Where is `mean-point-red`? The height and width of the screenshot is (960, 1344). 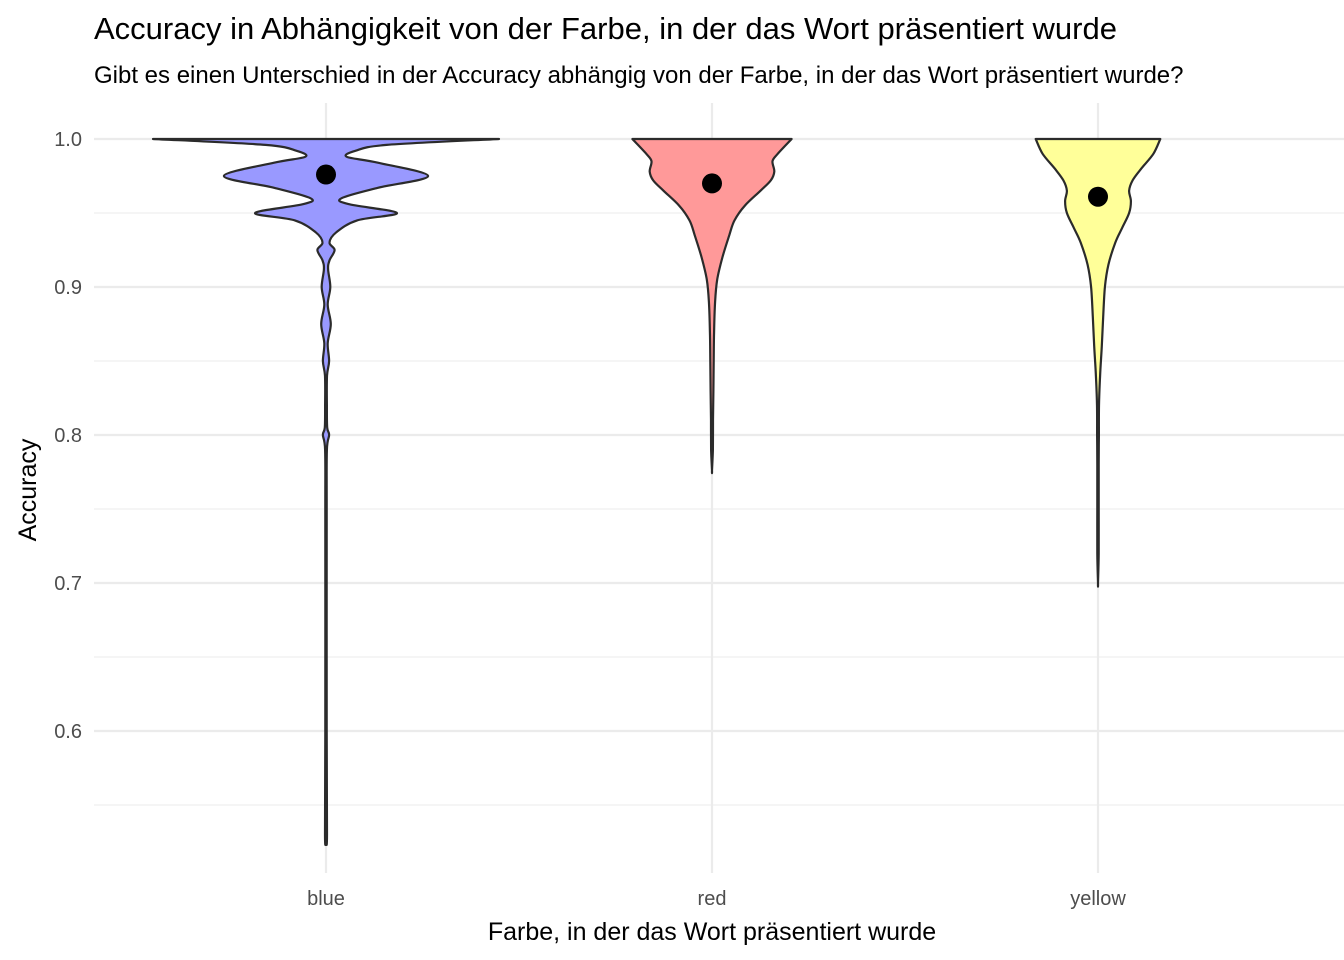 mean-point-red is located at coordinates (712, 183).